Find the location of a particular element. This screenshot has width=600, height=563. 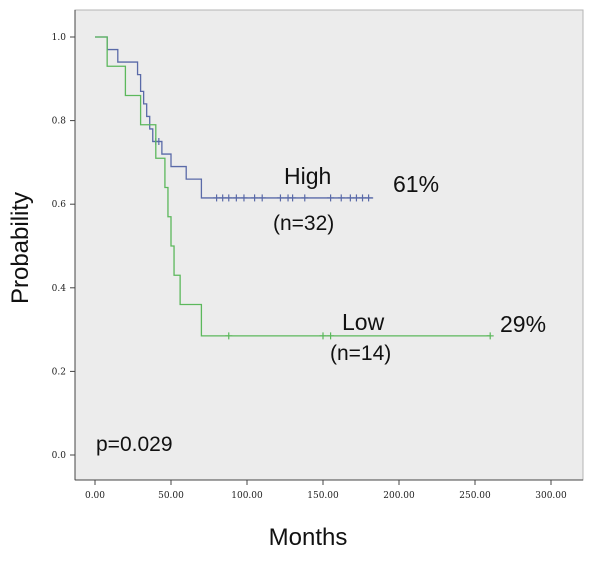

y-axis-ticks: 0.0 0.2 0.4 0.6 0.8 1.0 is located at coordinates (63, 247).